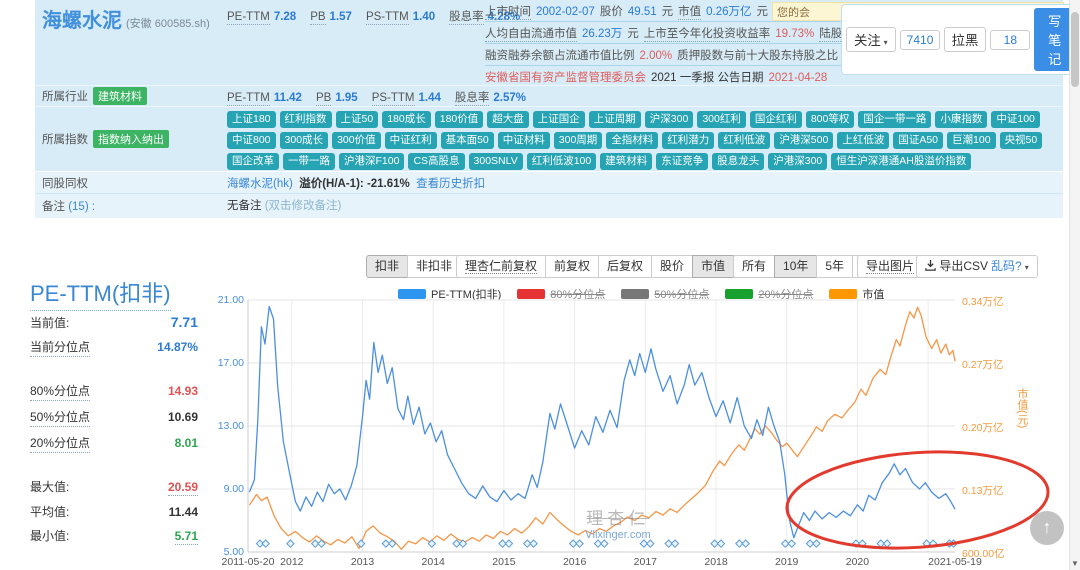 The height and width of the screenshot is (570, 1080). Describe the element at coordinates (114, 487) in the screenshot. I see `stat-row: 最大值: 20.59` at that location.